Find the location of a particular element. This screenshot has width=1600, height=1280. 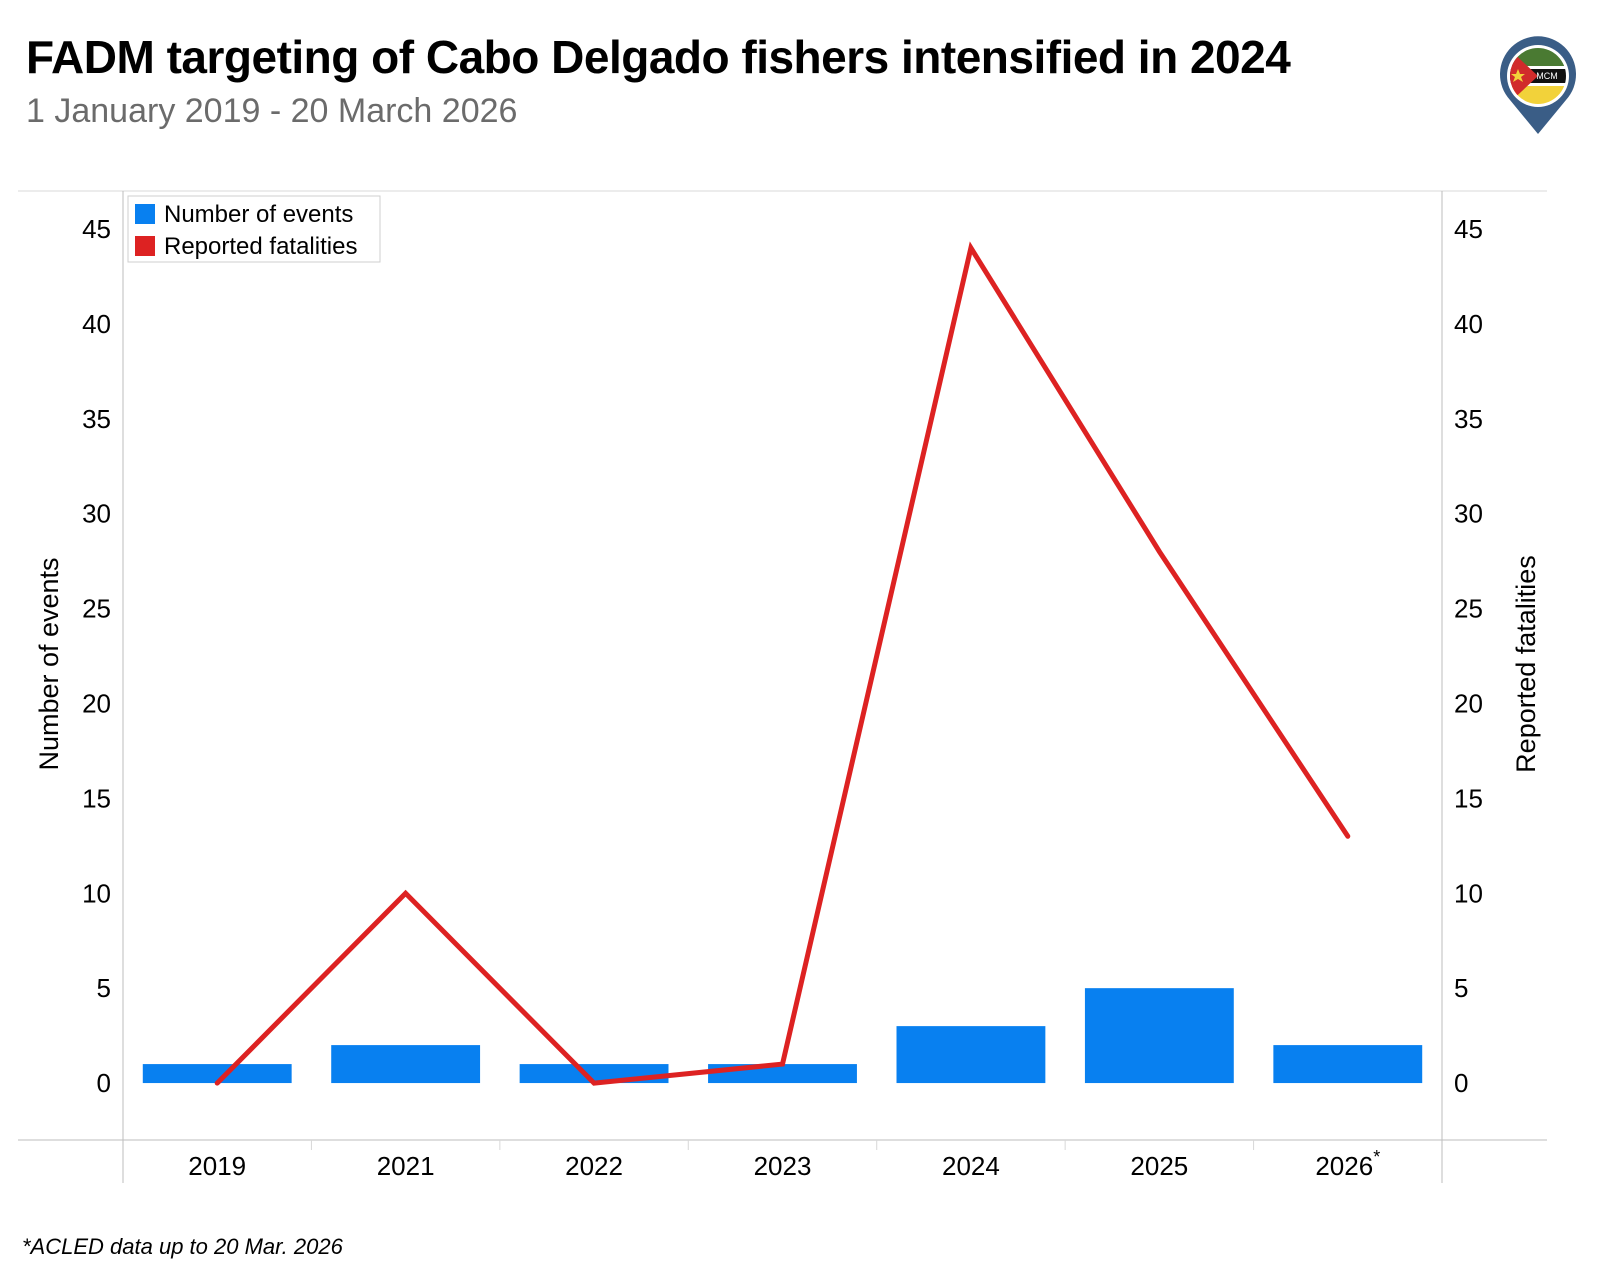

x-axis: 2019 2021 2022 2023 2024 2025 2026* is located at coordinates (784, 1164).